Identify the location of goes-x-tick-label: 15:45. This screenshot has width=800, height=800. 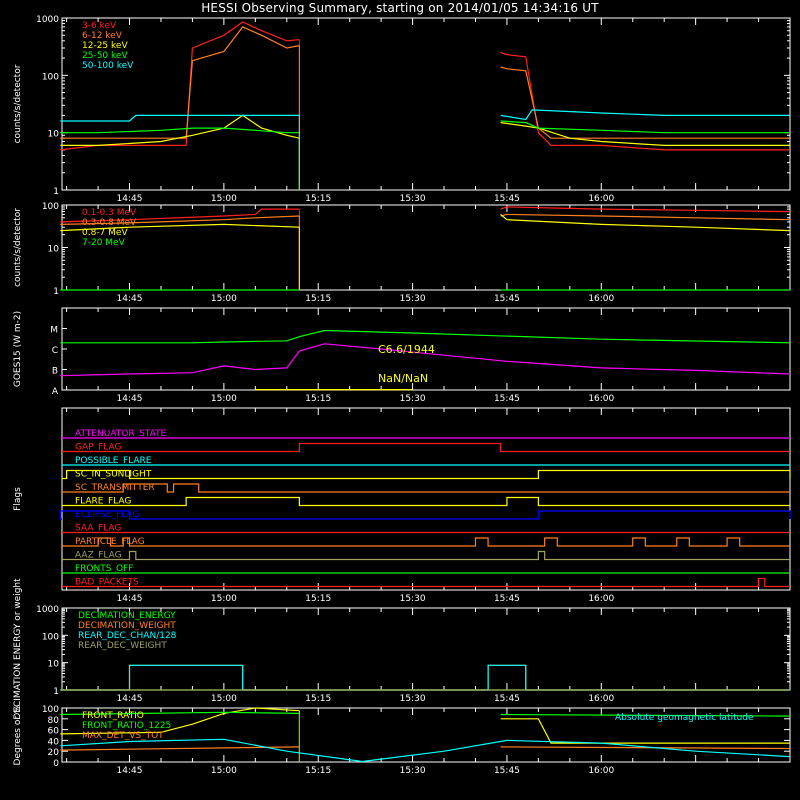
(507, 399).